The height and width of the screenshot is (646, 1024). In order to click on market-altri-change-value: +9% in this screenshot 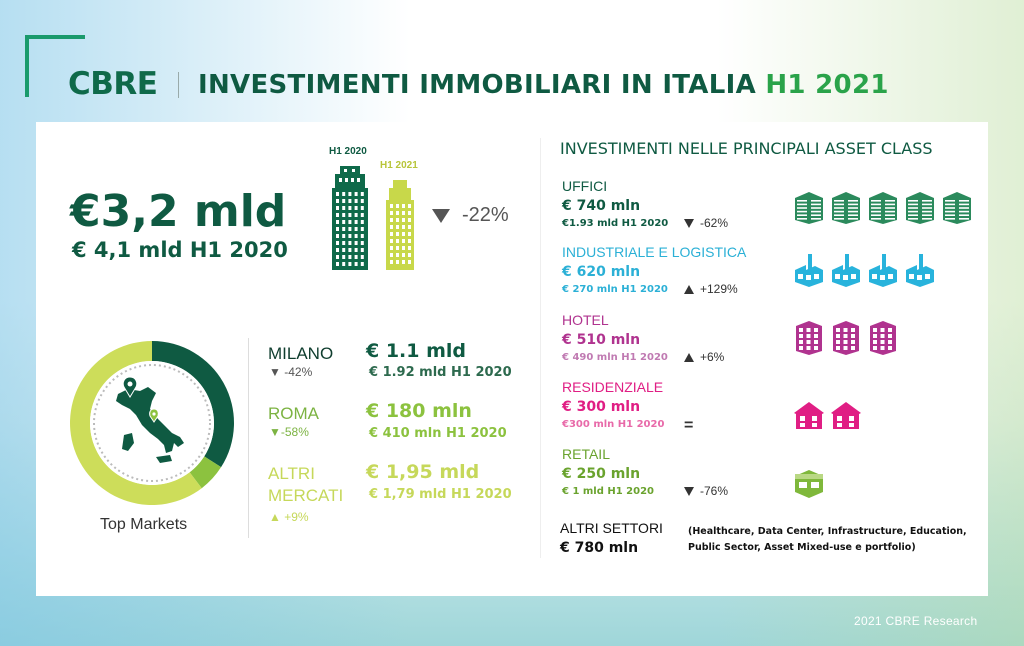, I will do `click(296, 517)`.